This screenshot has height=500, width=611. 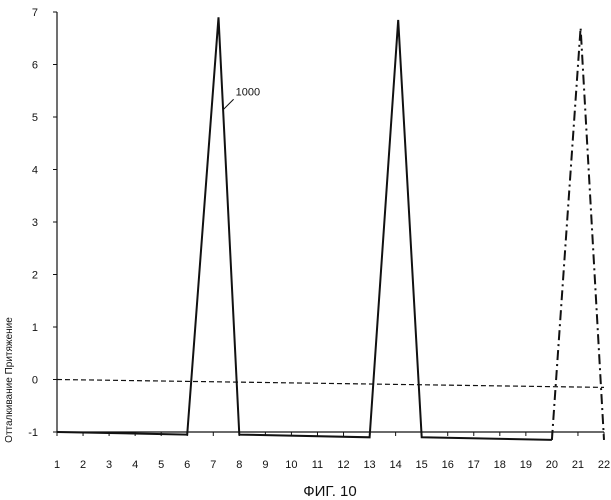 I want to click on series-line-dashed, so click(x=330, y=384).